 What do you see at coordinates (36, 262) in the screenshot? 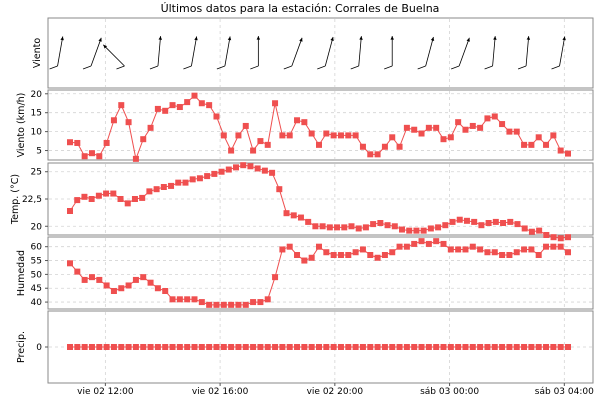
I see `humidity-y-tick-label: 55` at bounding box center [36, 262].